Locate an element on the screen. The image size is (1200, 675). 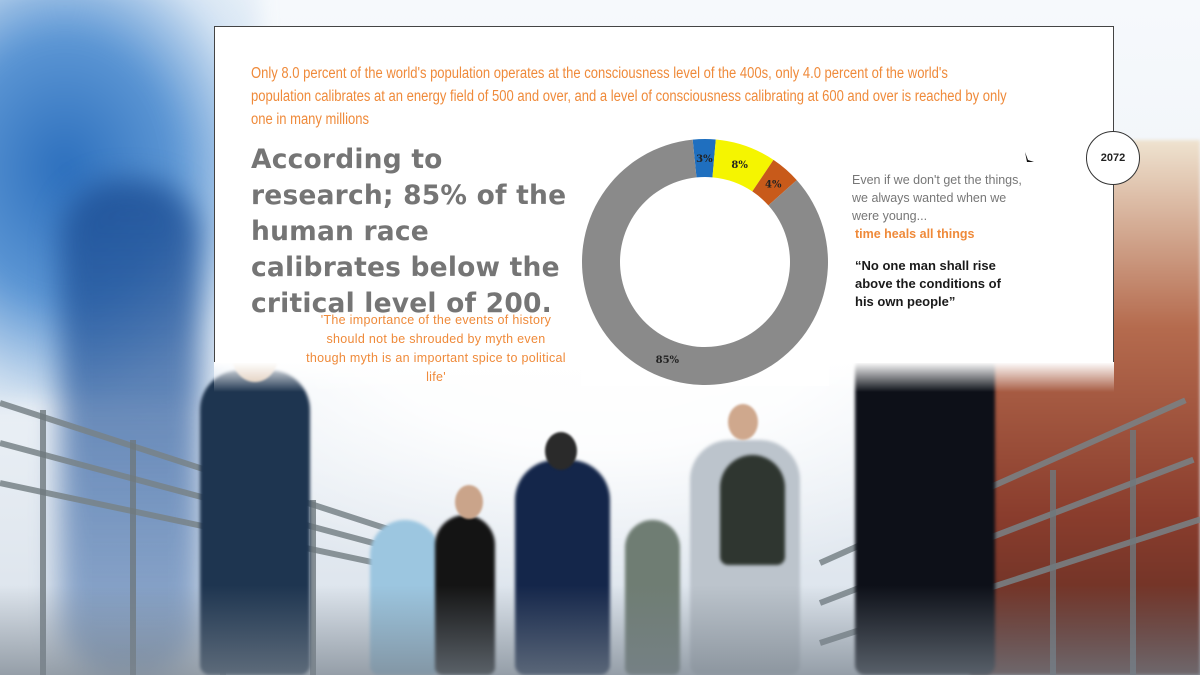
reflection-highlight: time heals all things is located at coordinates (915, 234).